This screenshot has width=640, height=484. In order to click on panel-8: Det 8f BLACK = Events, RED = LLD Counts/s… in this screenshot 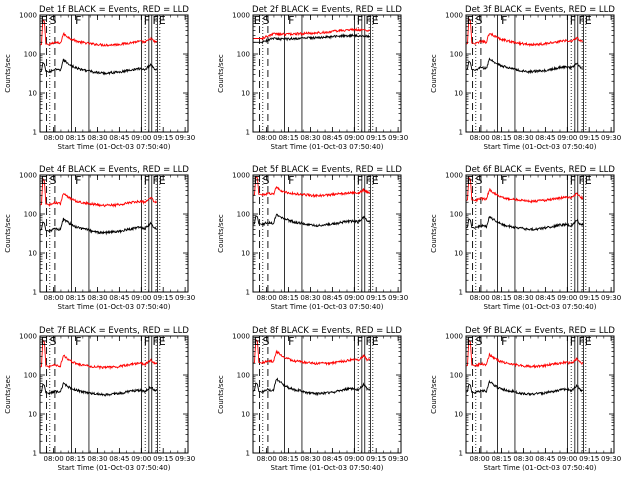, I will do `click(312, 399)`.